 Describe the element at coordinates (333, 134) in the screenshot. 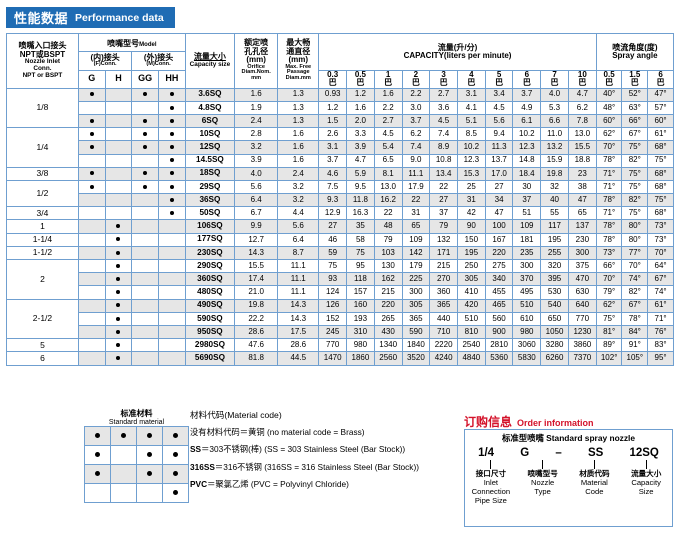

I see `cell-capacity-0.3bar: 2.6` at that location.